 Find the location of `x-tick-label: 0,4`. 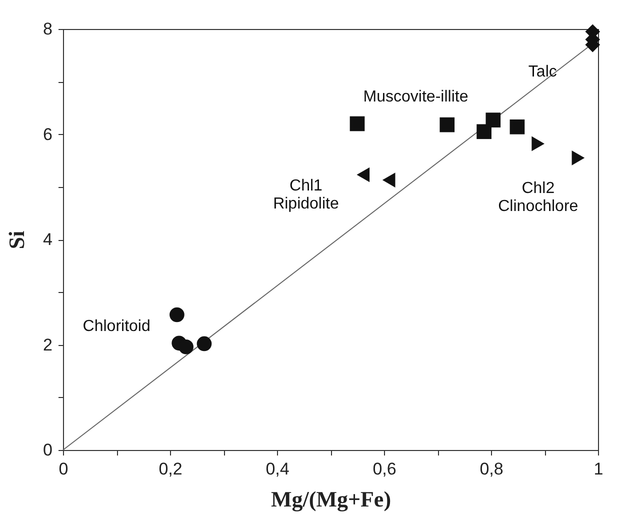

x-tick-label: 0,4 is located at coordinates (278, 469).